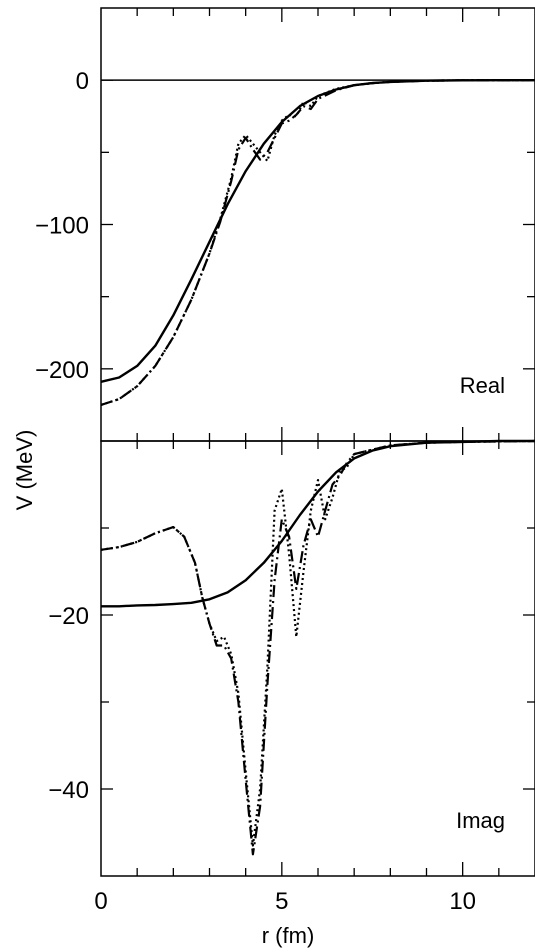 The image size is (535, 952). Describe the element at coordinates (318, 523) in the screenshot. I see `imag-series-solid-line` at that location.